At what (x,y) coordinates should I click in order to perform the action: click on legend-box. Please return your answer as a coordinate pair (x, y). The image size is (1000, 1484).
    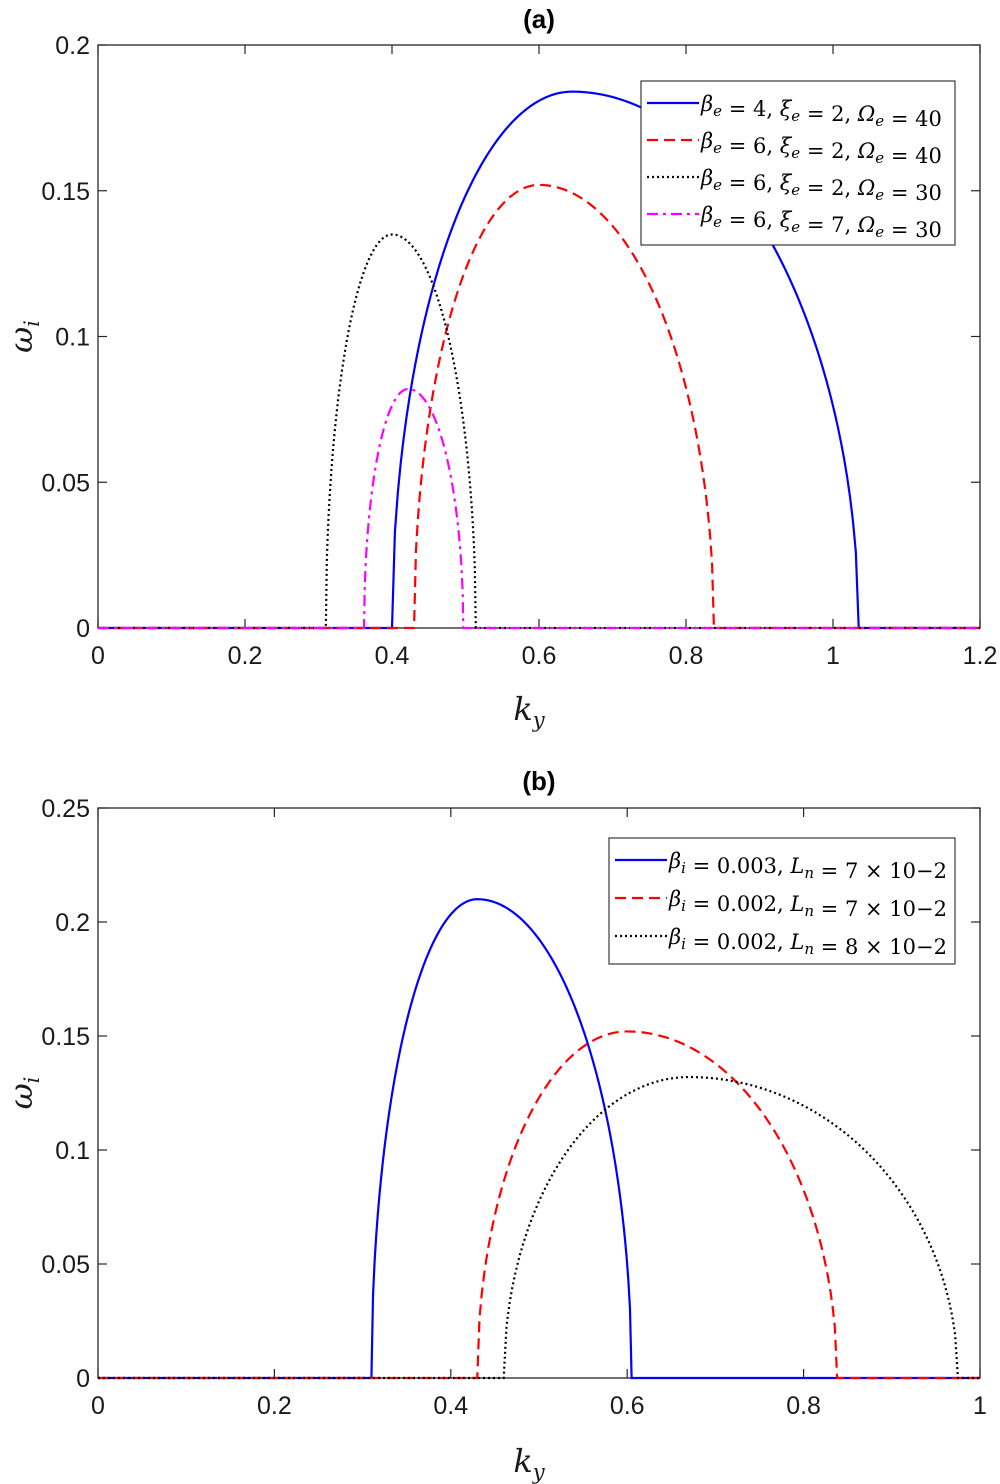
    Looking at the image, I should click on (798, 163).